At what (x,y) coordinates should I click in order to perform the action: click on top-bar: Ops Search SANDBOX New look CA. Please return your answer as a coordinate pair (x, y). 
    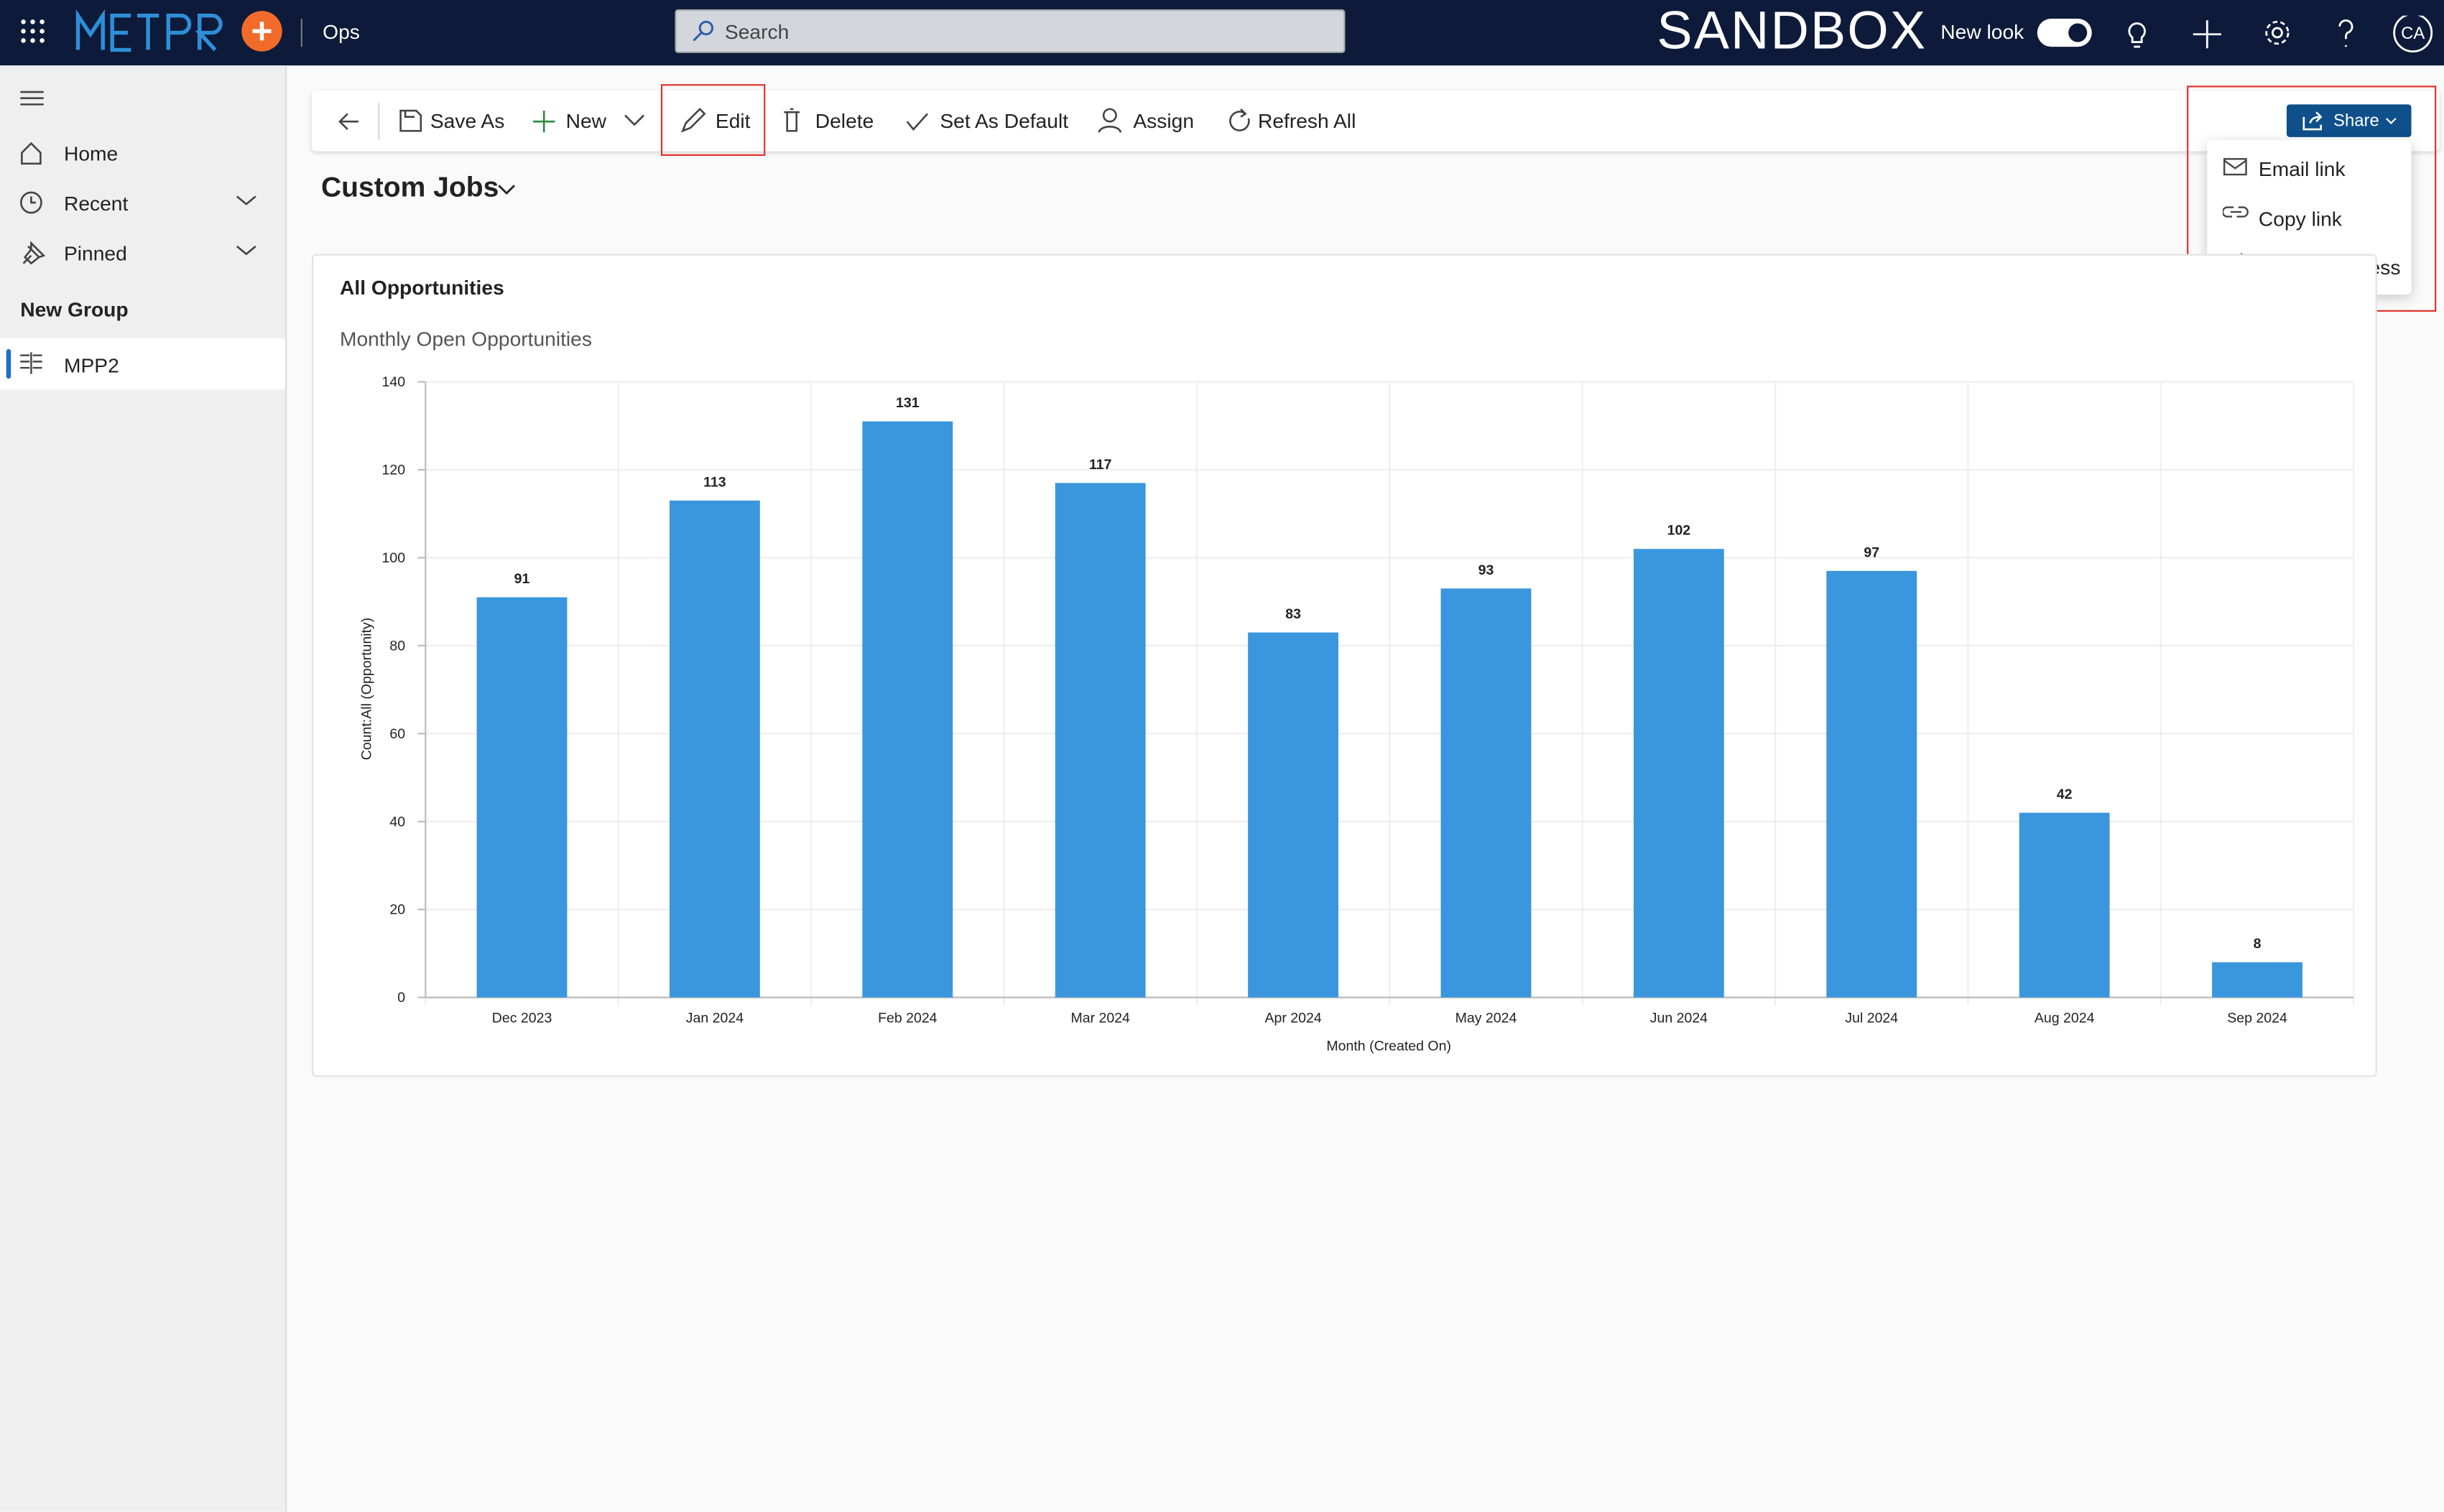
    Looking at the image, I should click on (1222, 33).